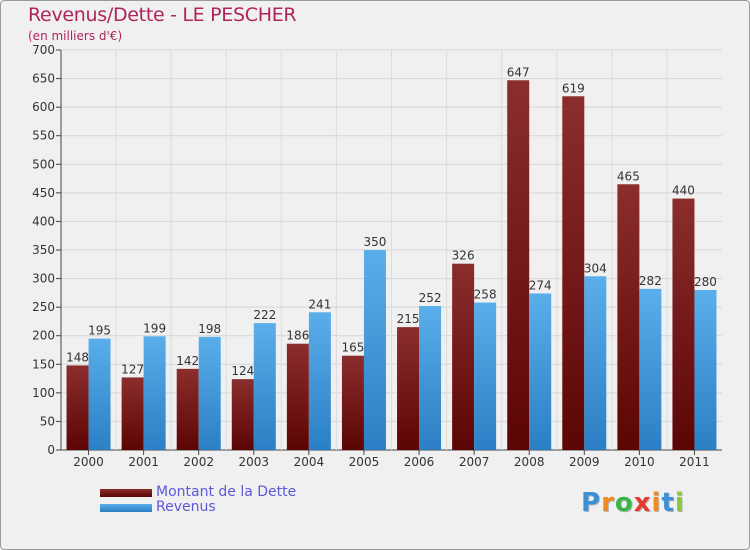 The image size is (750, 550). What do you see at coordinates (43, 136) in the screenshot?
I see `y-tick-label: 550` at bounding box center [43, 136].